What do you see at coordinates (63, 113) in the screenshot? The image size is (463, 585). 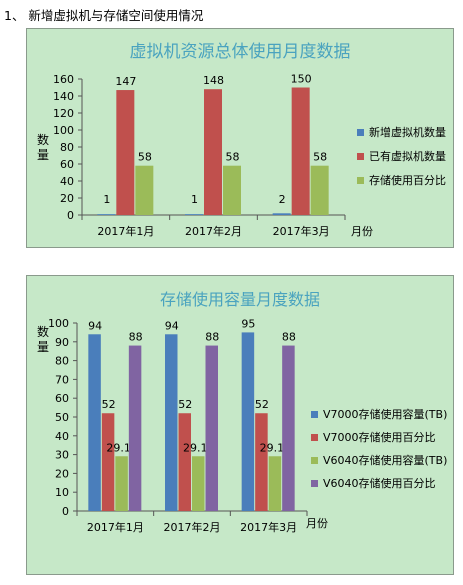 I see `y-tick-label: 120` at bounding box center [63, 113].